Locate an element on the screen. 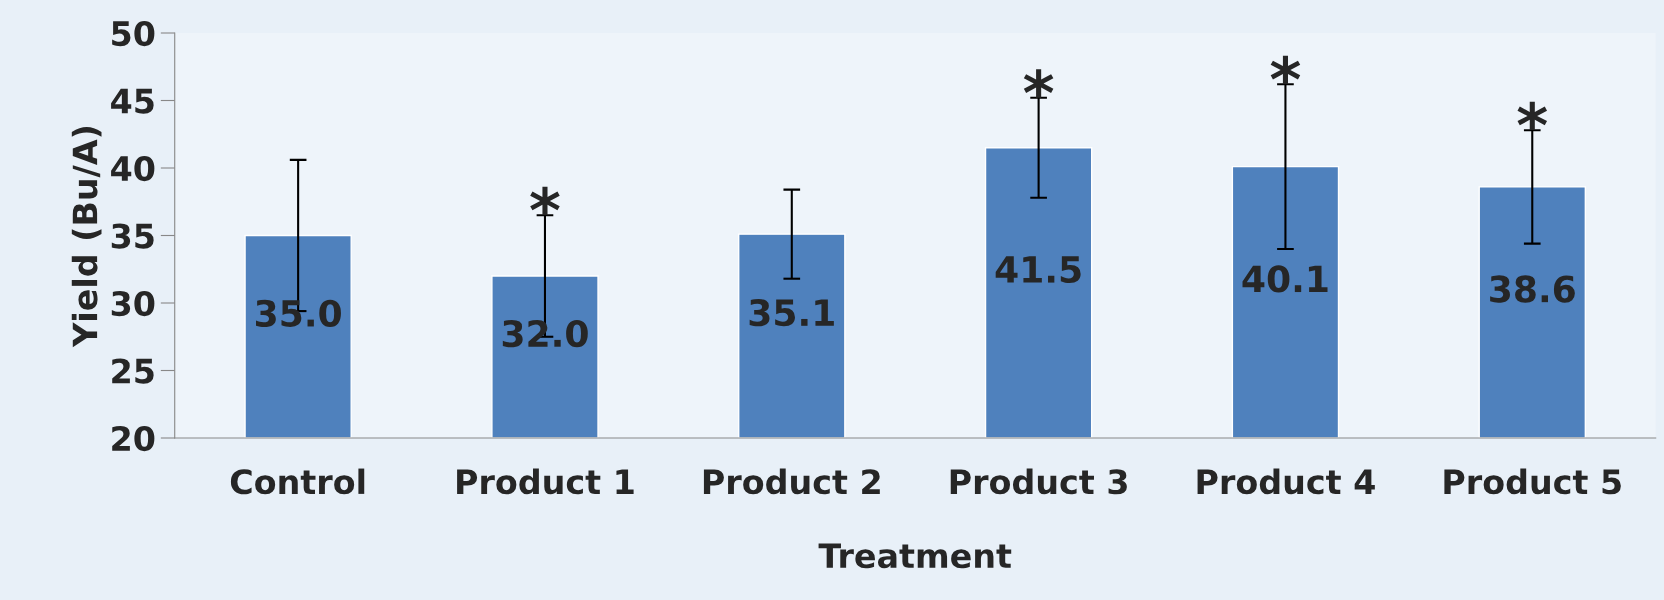 This screenshot has height=600, width=1664. y-tick-label: 20 is located at coordinates (133, 438).